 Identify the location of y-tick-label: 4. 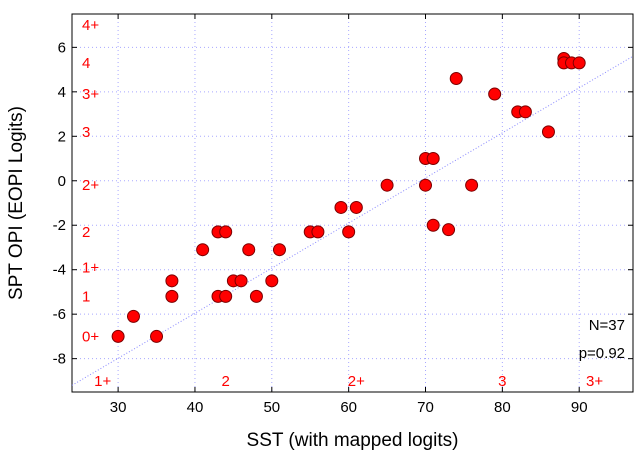
(62, 92).